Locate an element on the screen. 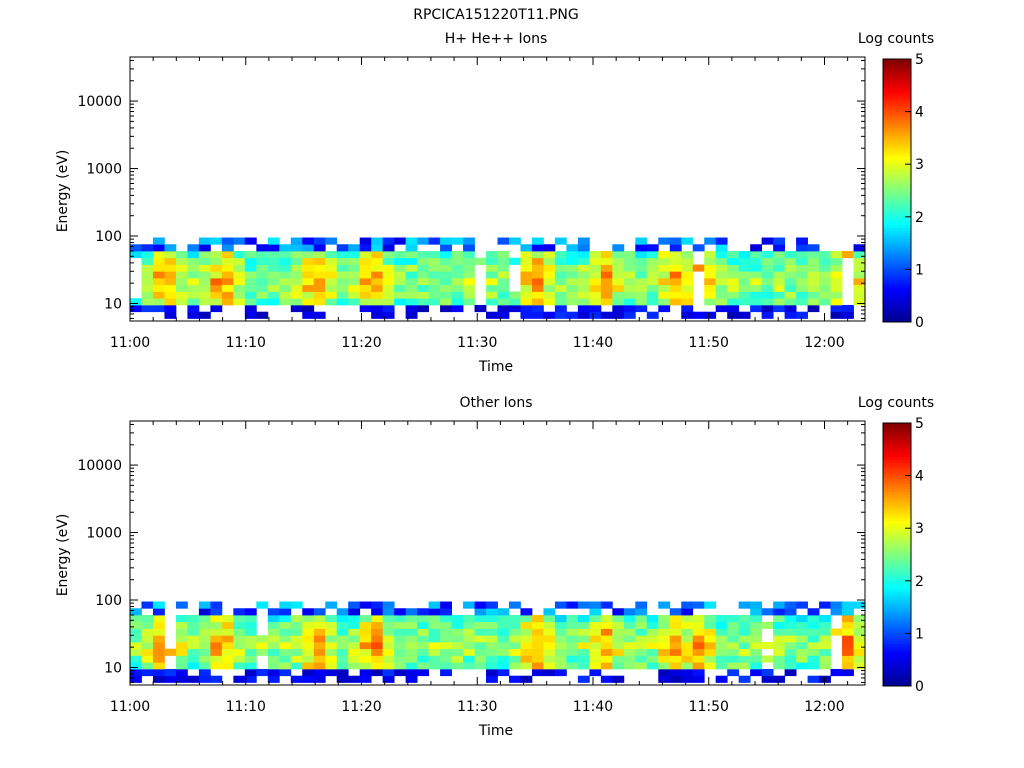  x-tick-label: 12:00 is located at coordinates (824, 343).